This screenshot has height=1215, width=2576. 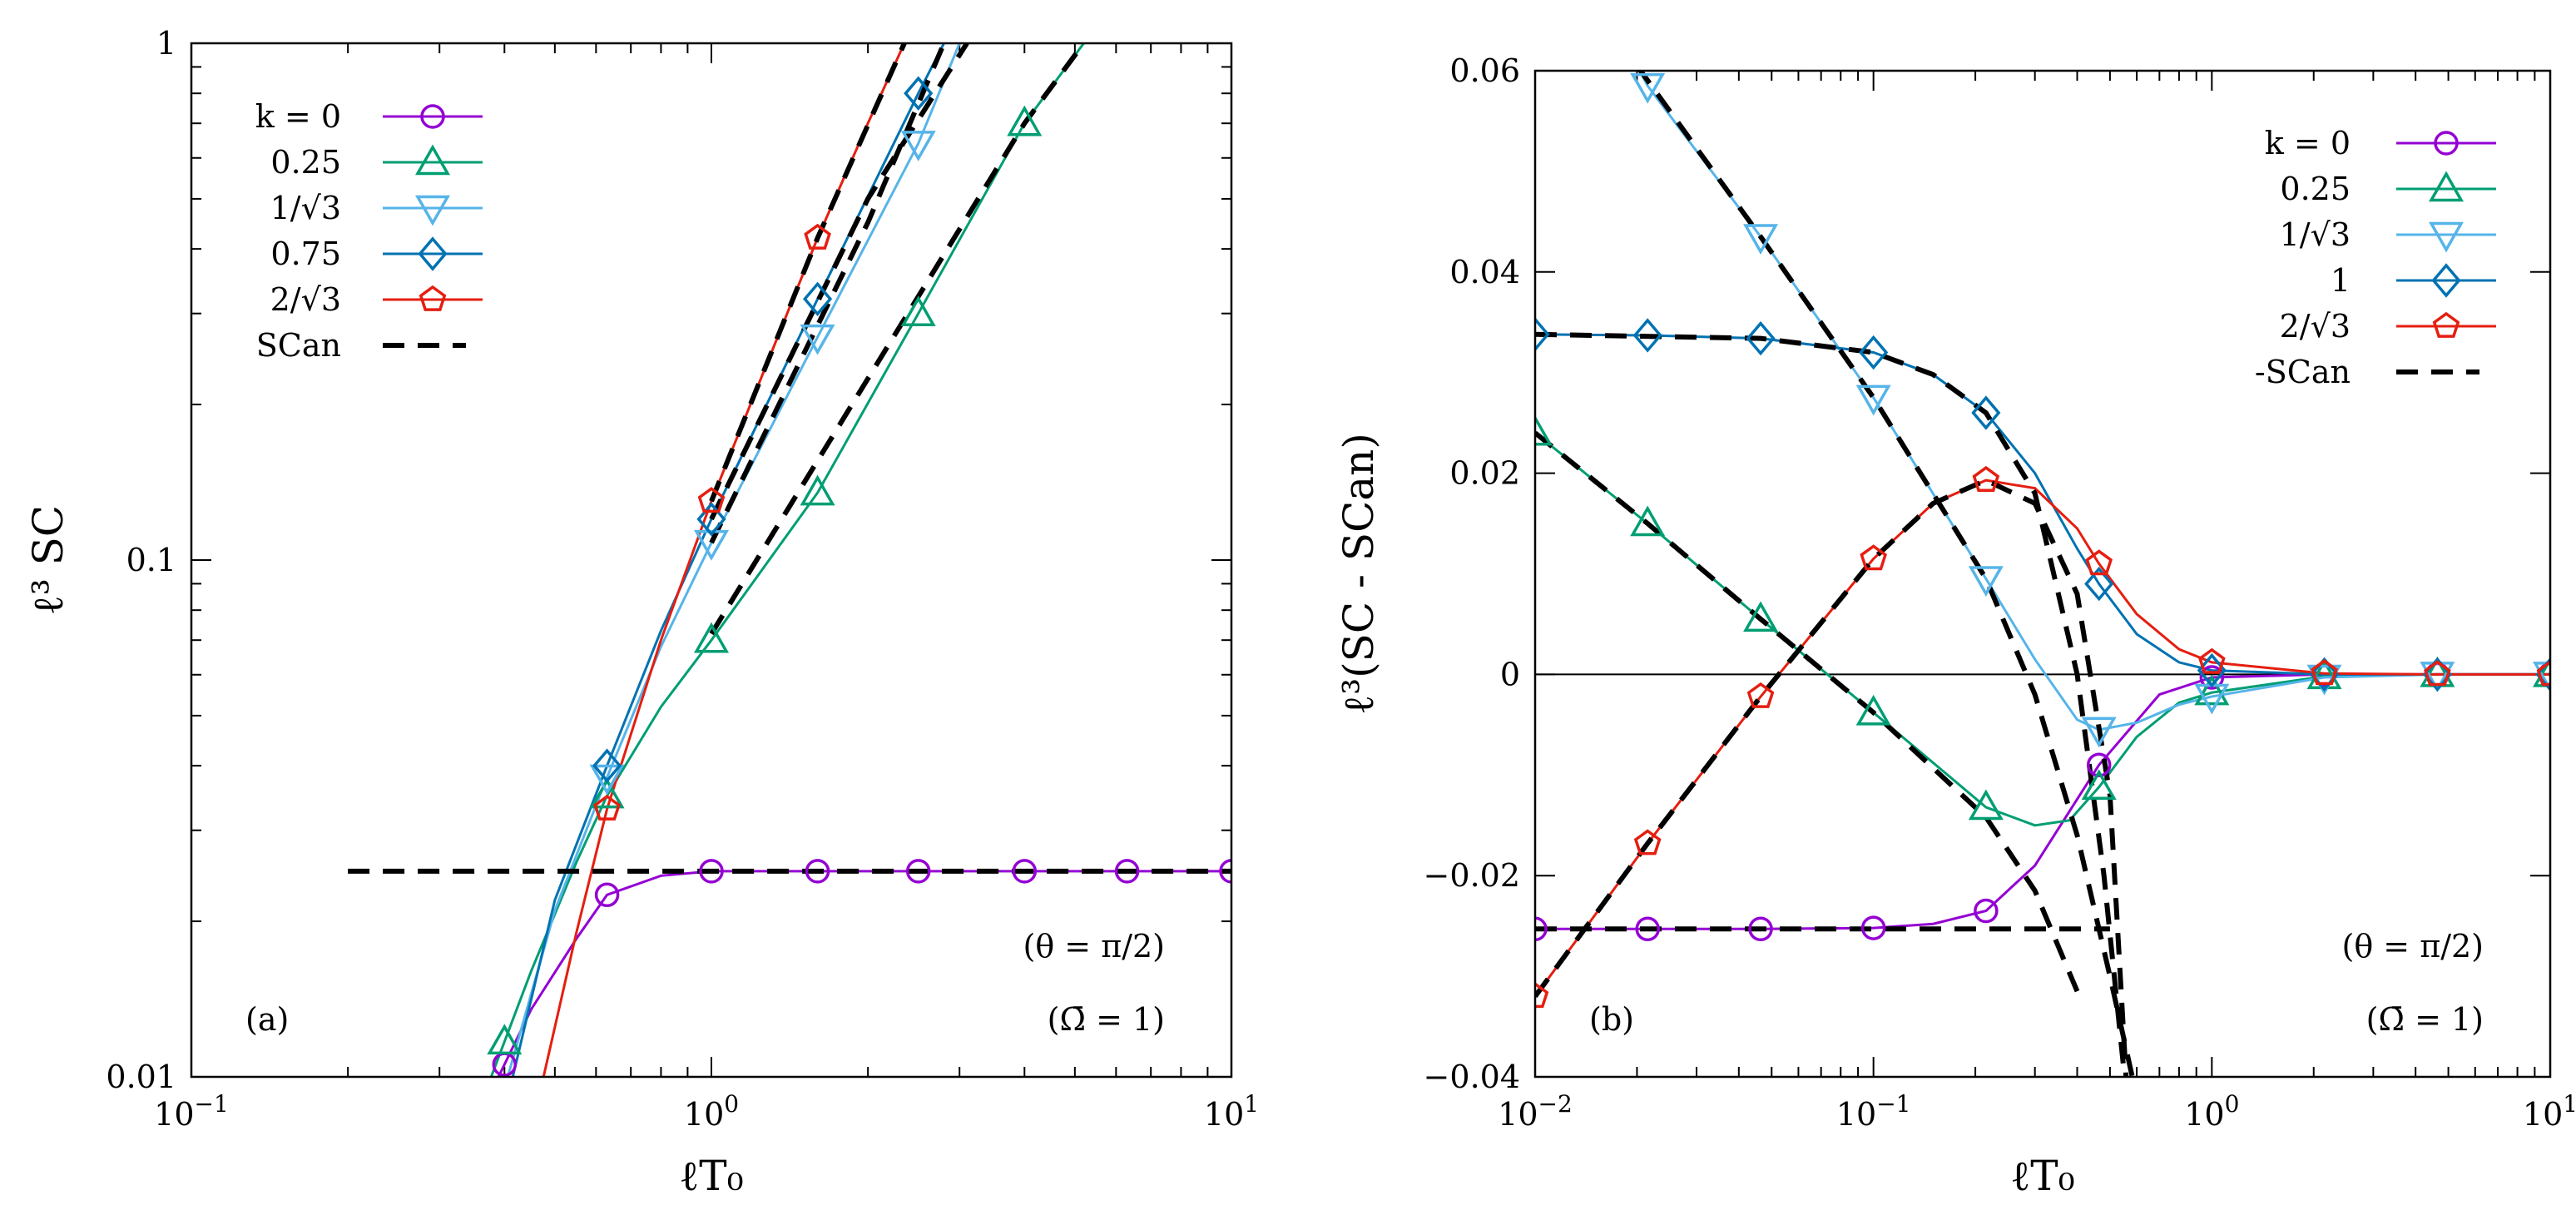 What do you see at coordinates (48, 560) in the screenshot?
I see `y-axis-label: ℓ³ SC` at bounding box center [48, 560].